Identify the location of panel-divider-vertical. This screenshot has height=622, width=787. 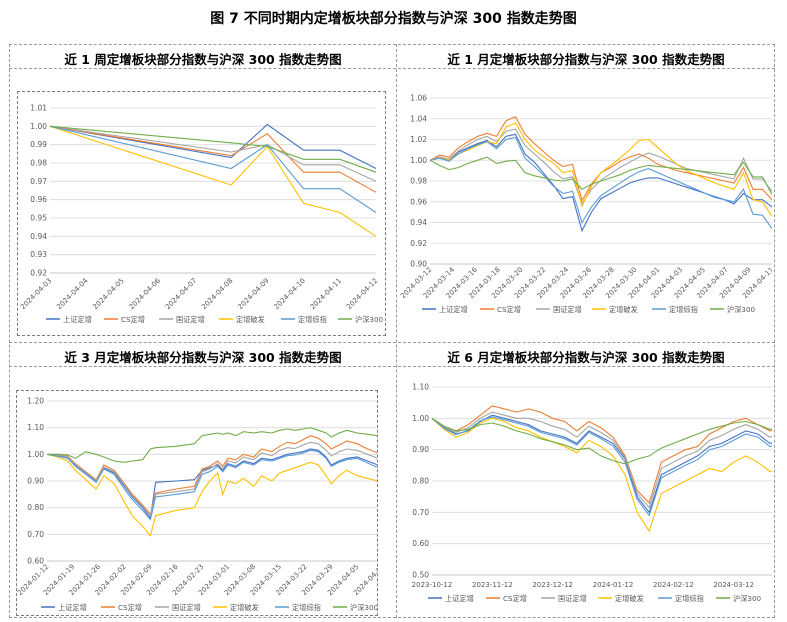
(396, 331).